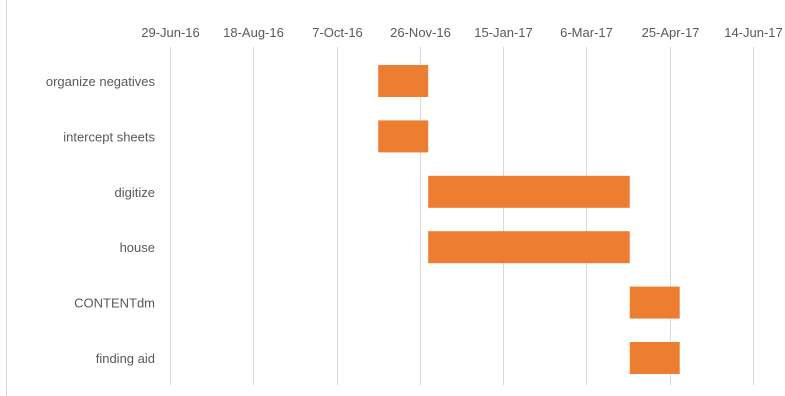  I want to click on category-label: organize negatives, so click(101, 81).